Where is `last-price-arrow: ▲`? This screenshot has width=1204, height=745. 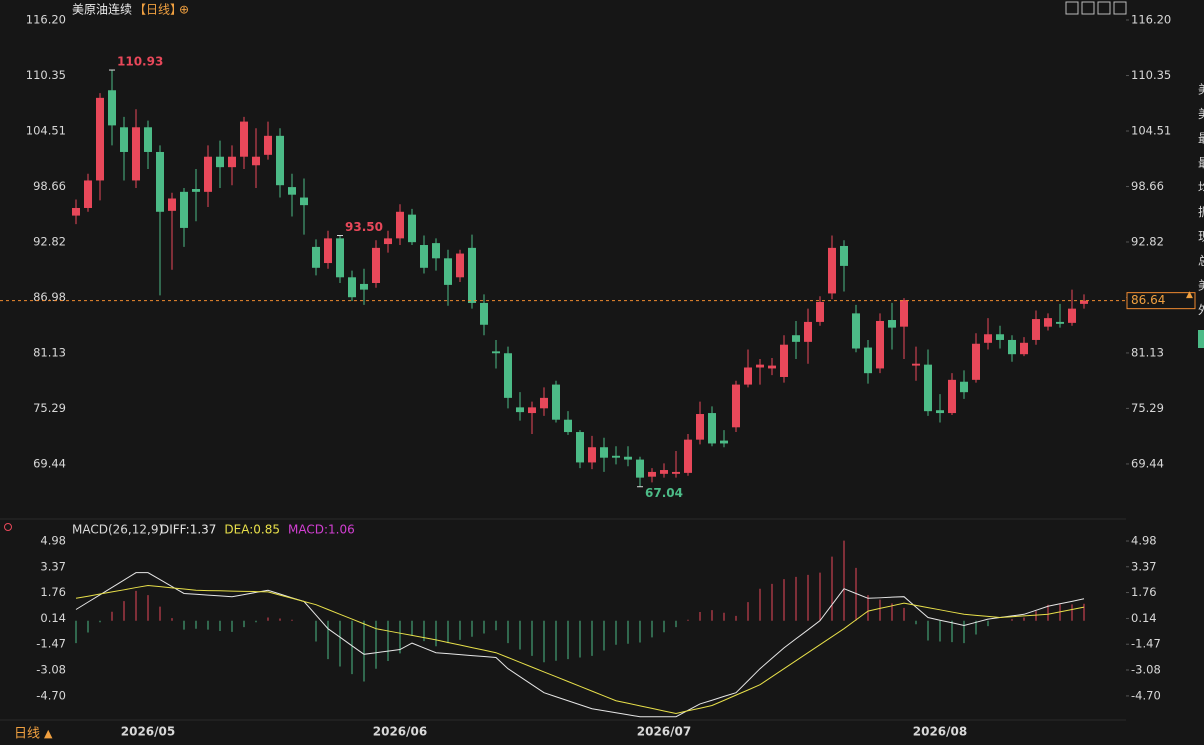
last-price-arrow: ▲ is located at coordinates (1189, 295).